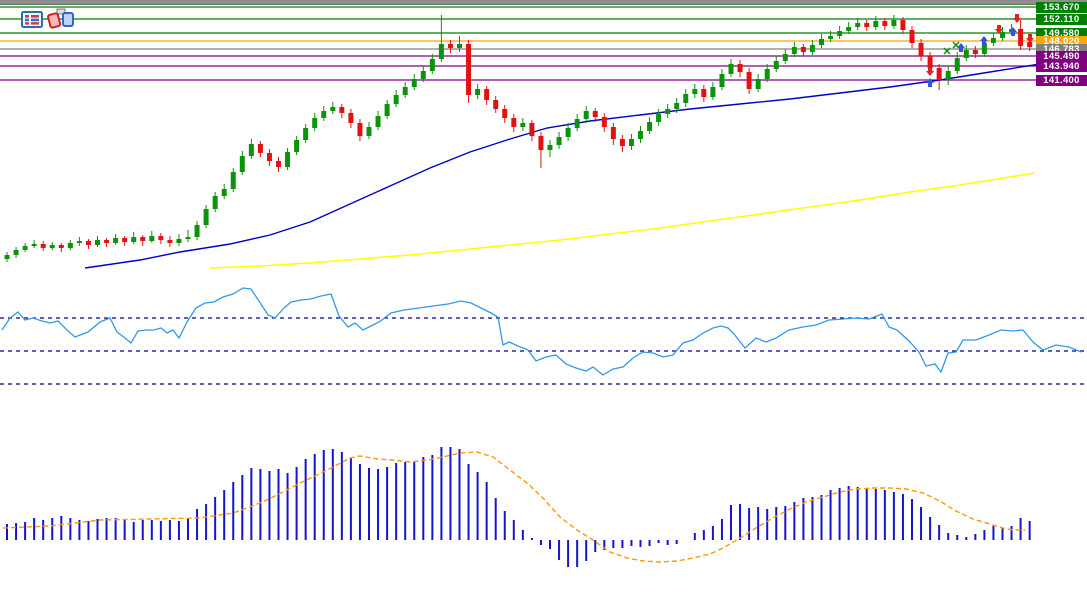 This screenshot has width=1087, height=597. What do you see at coordinates (543, 2) in the screenshot?
I see `window-top-strip` at bounding box center [543, 2].